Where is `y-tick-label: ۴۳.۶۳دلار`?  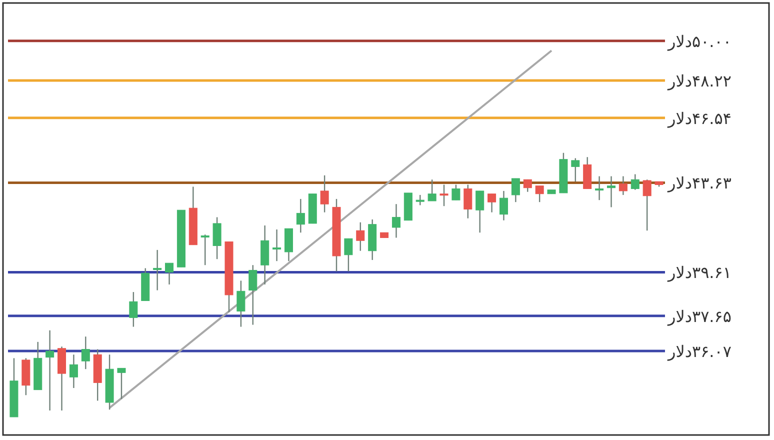
y-tick-label: ۴۳.۶۳دلار is located at coordinates (699, 183).